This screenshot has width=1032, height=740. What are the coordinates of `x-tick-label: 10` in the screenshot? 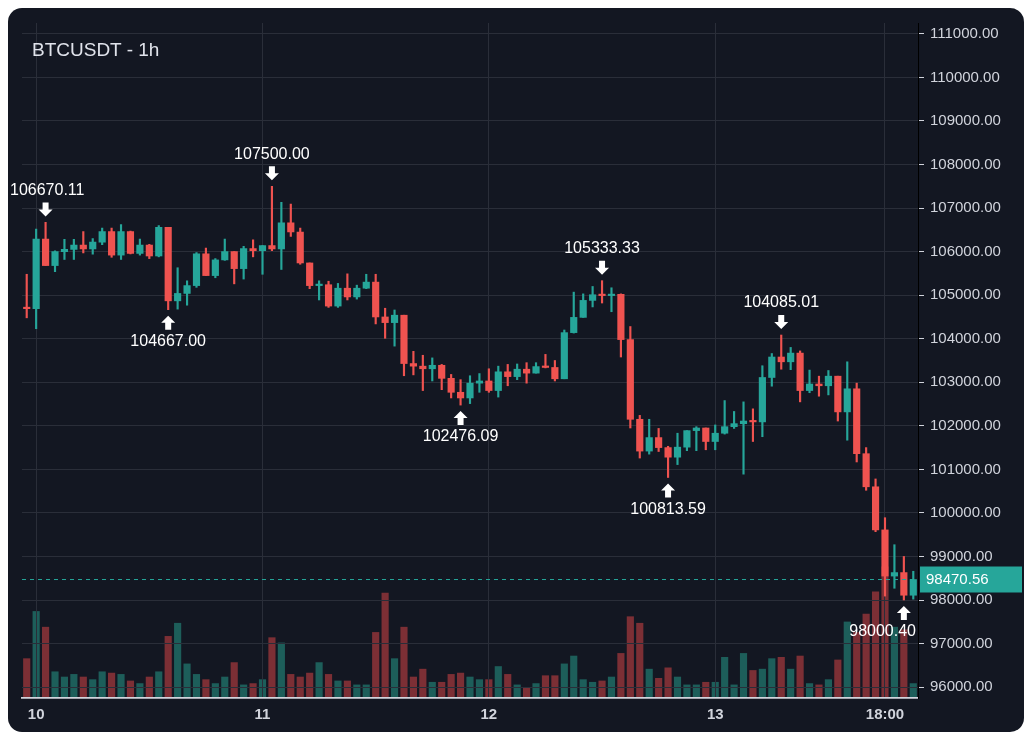 It's located at (36, 714).